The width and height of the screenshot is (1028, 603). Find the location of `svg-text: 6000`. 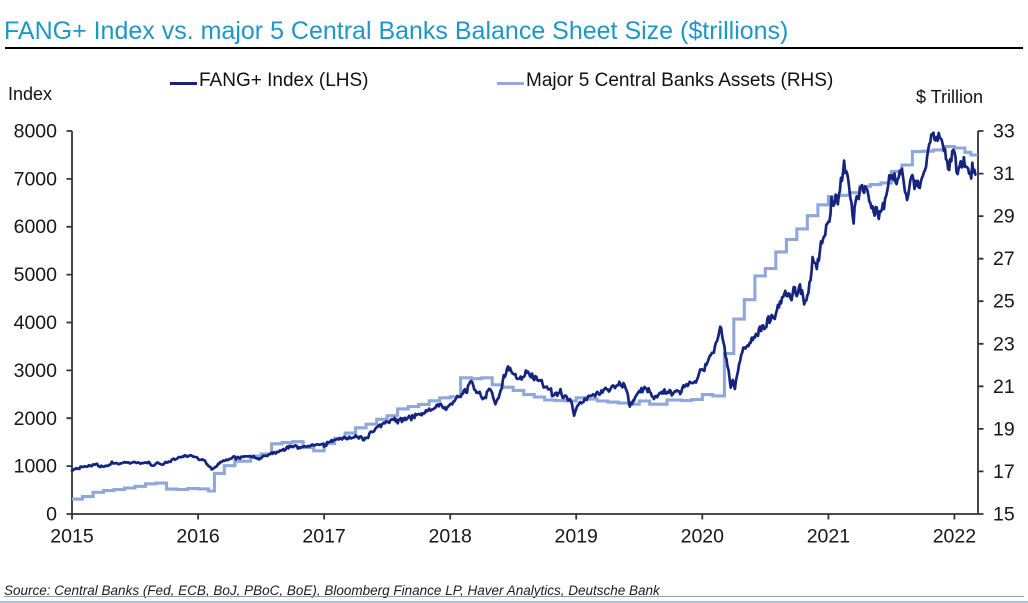

svg-text: 6000 is located at coordinates (36, 227).